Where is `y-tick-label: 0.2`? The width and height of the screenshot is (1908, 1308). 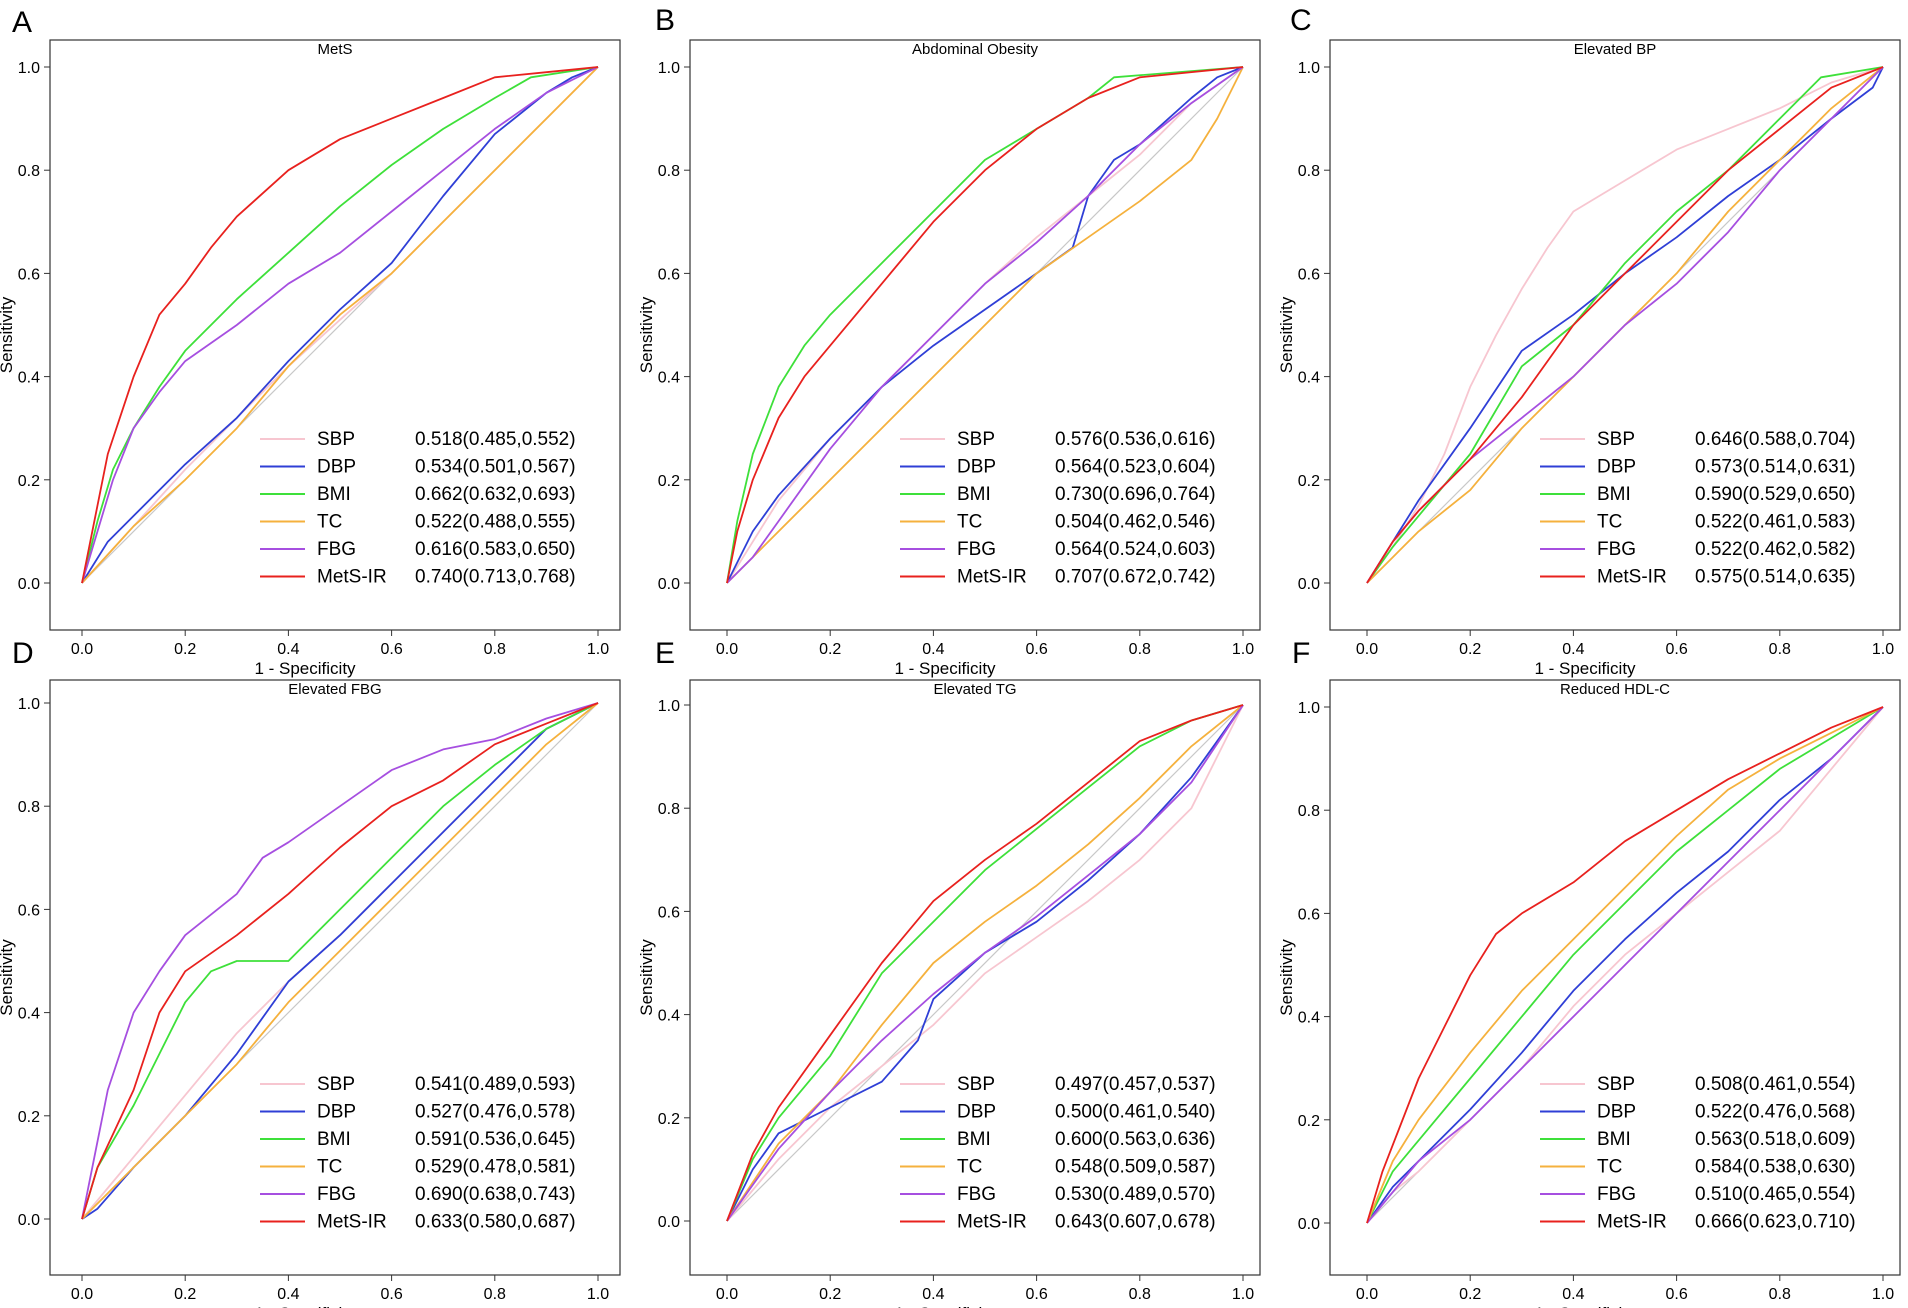 y-tick-label: 0.2 is located at coordinates (29, 481).